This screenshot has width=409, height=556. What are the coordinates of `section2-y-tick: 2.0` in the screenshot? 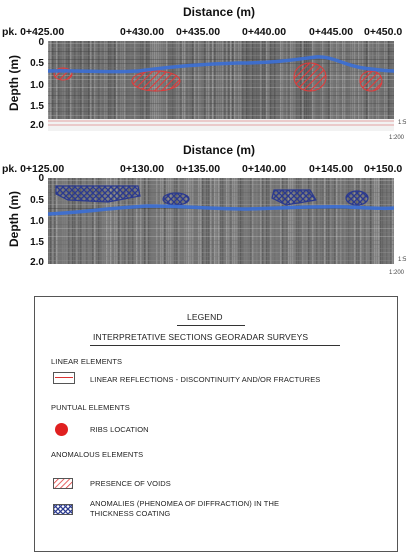 It's located at (37, 262).